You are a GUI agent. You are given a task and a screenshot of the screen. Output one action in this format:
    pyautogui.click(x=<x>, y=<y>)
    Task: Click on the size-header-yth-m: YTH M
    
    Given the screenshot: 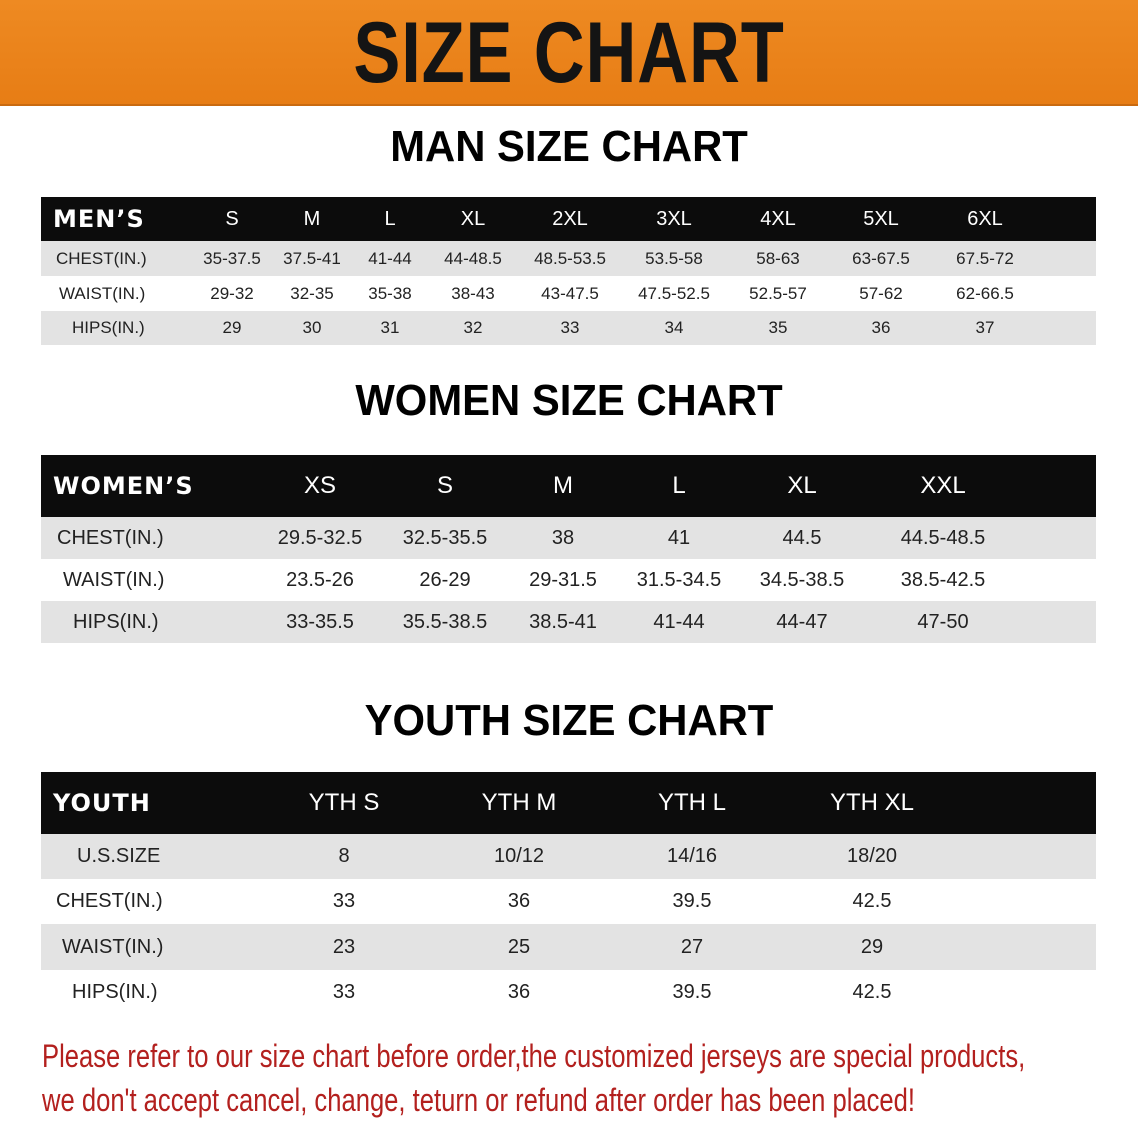 What is the action you would take?
    pyautogui.click(x=519, y=802)
    